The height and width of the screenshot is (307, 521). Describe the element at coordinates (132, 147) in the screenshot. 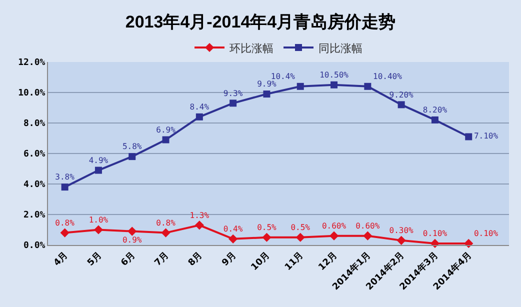

I see `data-label: 5.8%` at that location.